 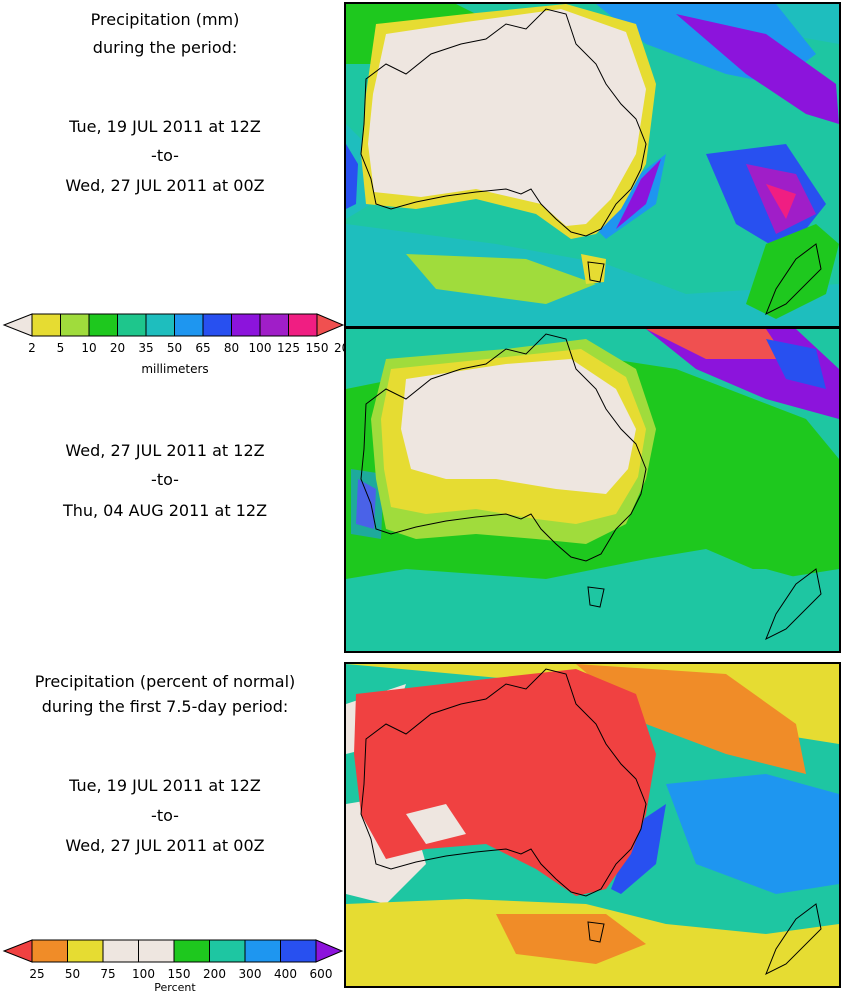 What do you see at coordinates (60, 348) in the screenshot?
I see `colorbar-tick-label: 5` at bounding box center [60, 348].